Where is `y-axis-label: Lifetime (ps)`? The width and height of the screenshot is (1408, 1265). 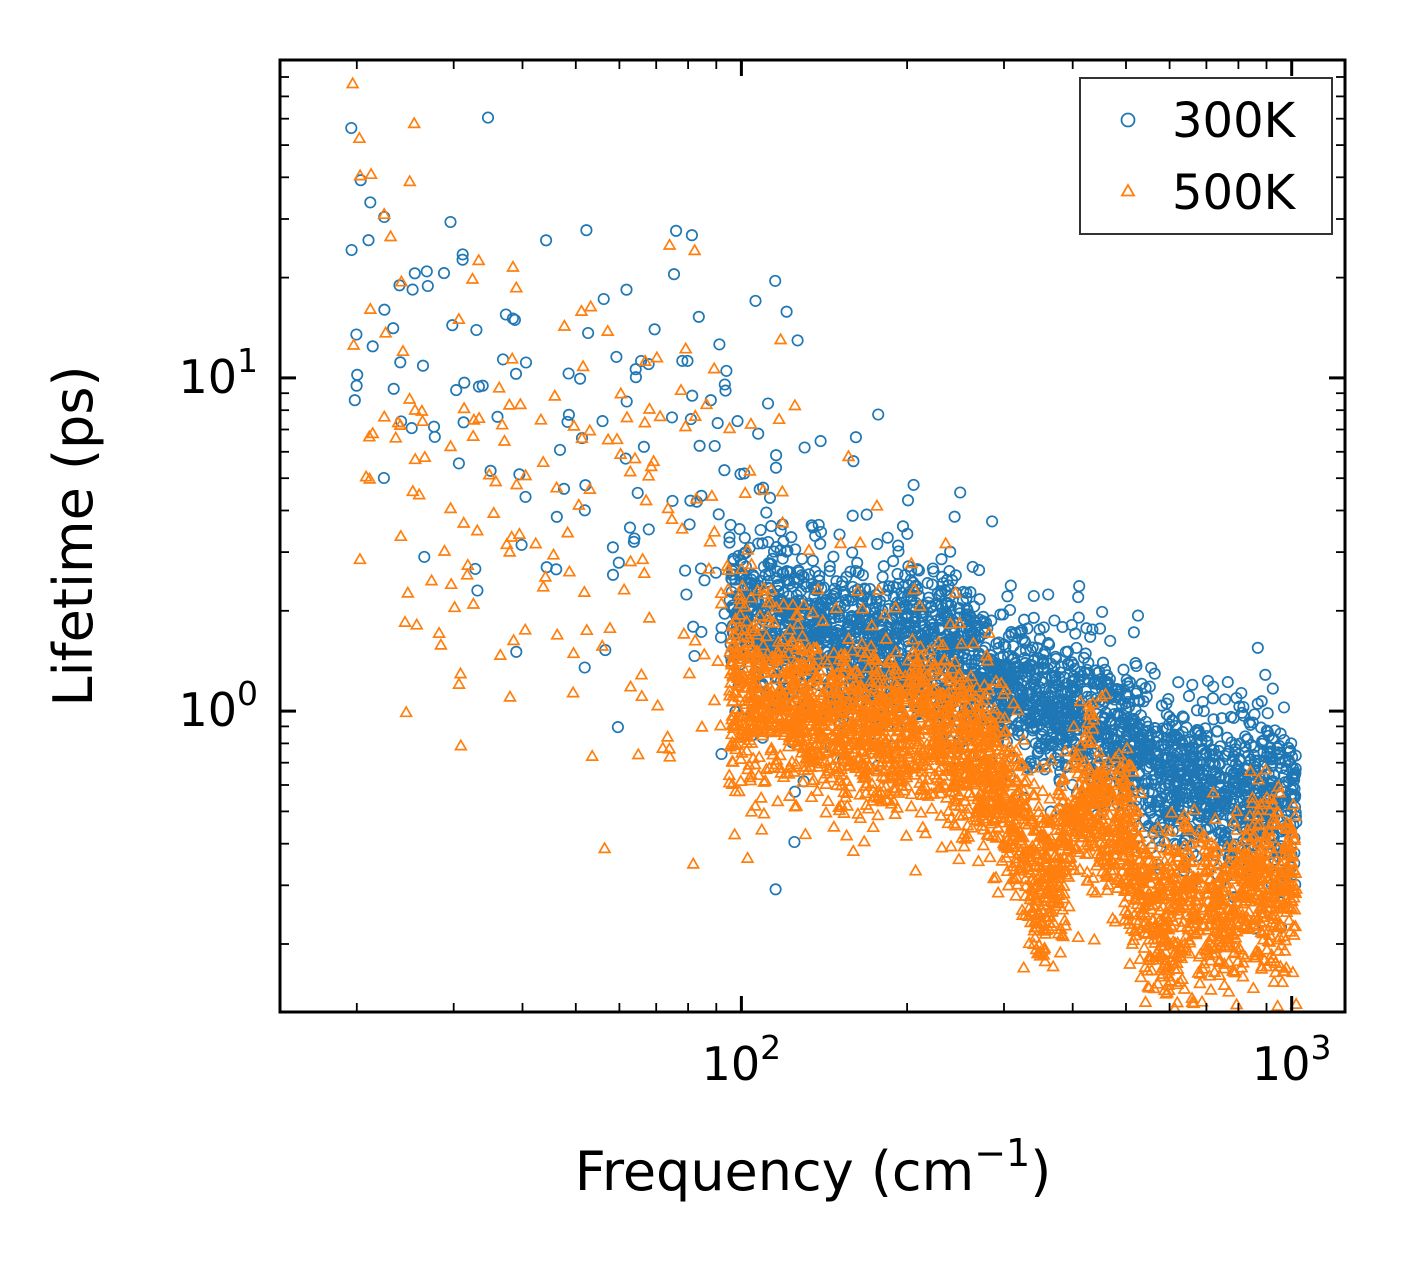
y-axis-label: Lifetime (ps) is located at coordinates (73, 535).